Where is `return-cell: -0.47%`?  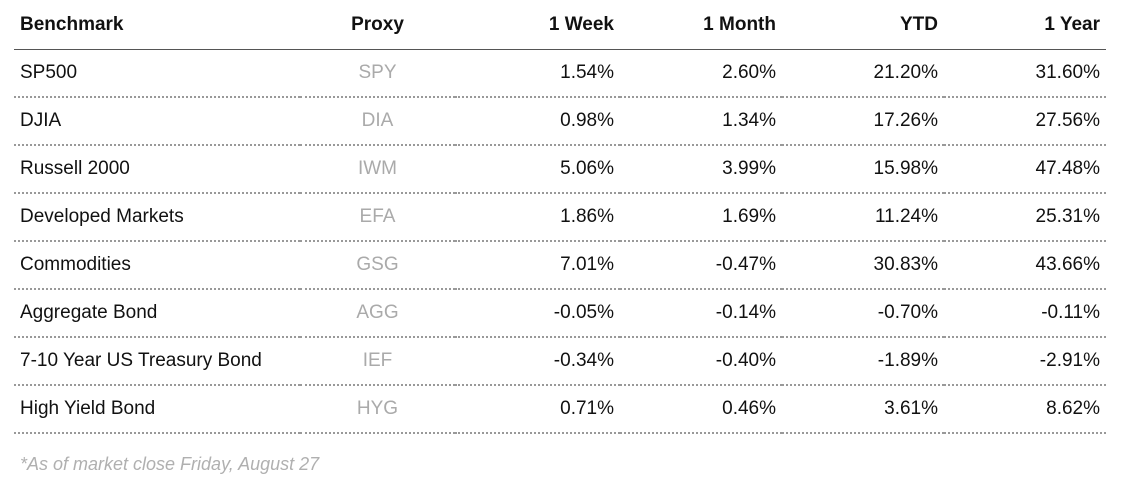 return-cell: -0.47% is located at coordinates (701, 265).